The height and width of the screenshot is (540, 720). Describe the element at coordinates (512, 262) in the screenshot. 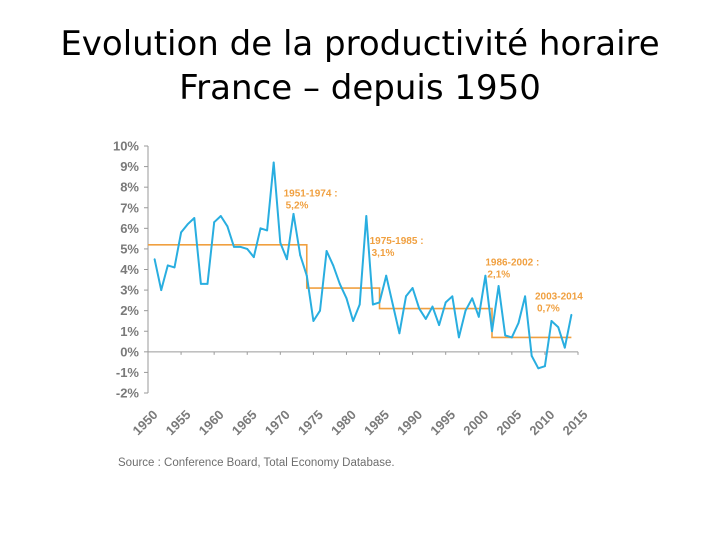

I see `annotation-period: 1986-2002 :` at that location.